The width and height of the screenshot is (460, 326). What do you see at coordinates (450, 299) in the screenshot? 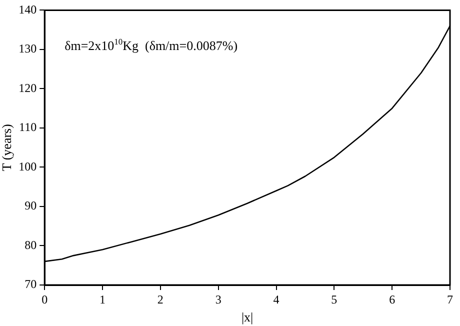
I see `x-tick-label: 7` at bounding box center [450, 299].